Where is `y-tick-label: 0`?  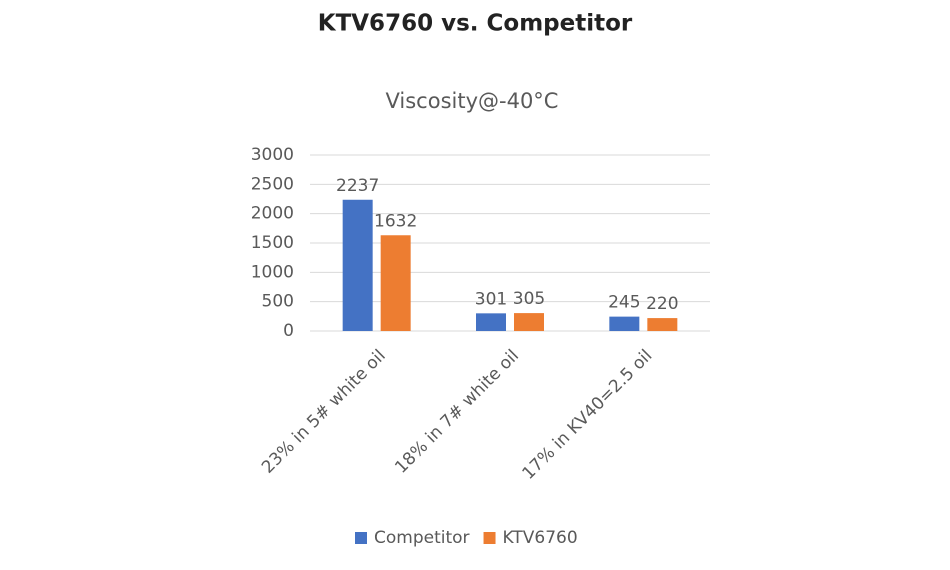 y-tick-label: 0 is located at coordinates (288, 331).